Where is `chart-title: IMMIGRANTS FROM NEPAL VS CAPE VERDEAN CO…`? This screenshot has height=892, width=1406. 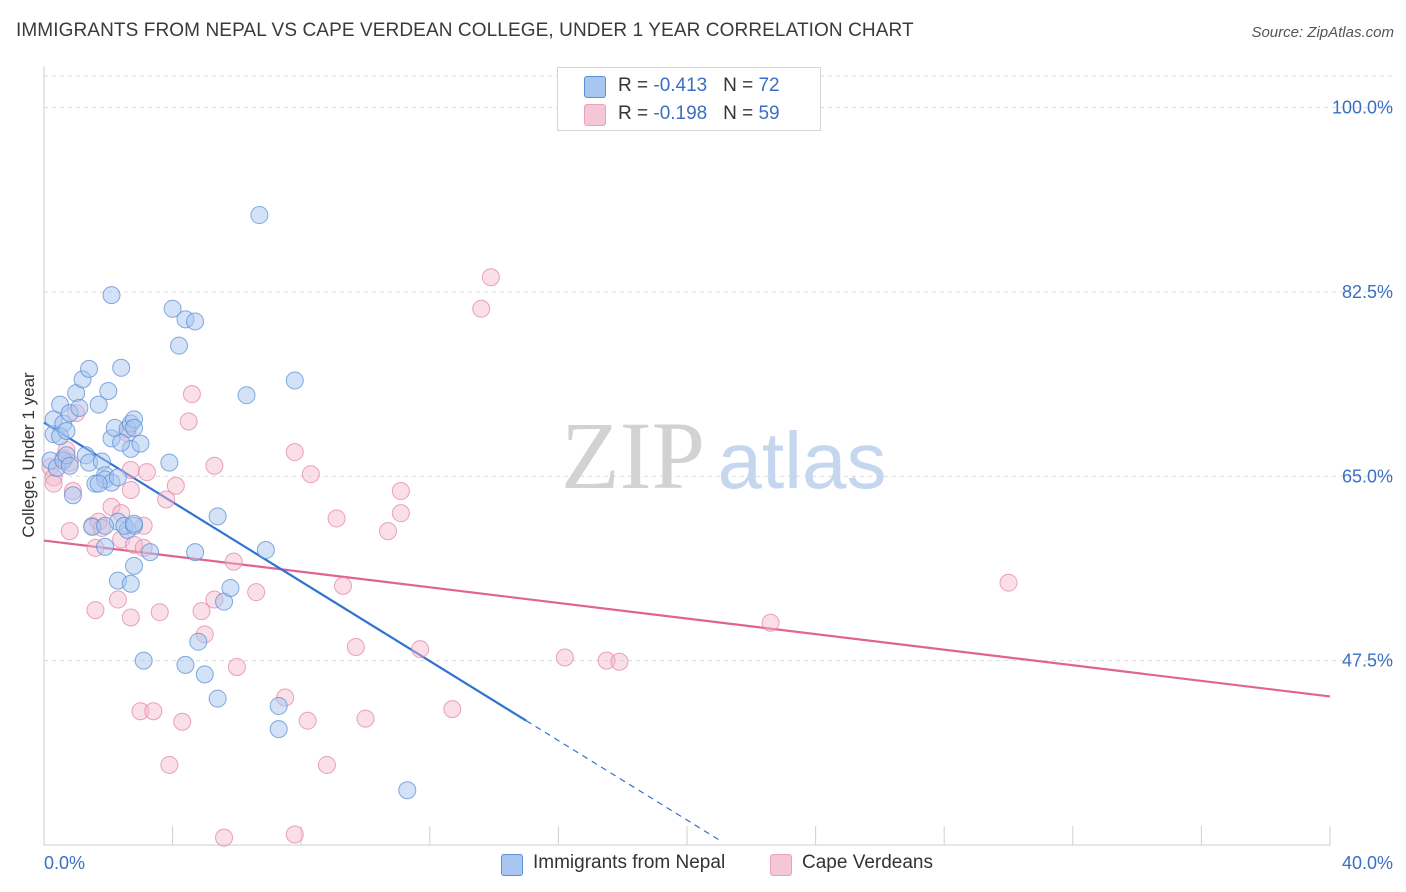
chart-title: IMMIGRANTS FROM NEPAL VS CAPE VERDEAN CO… is located at coordinates (465, 30).